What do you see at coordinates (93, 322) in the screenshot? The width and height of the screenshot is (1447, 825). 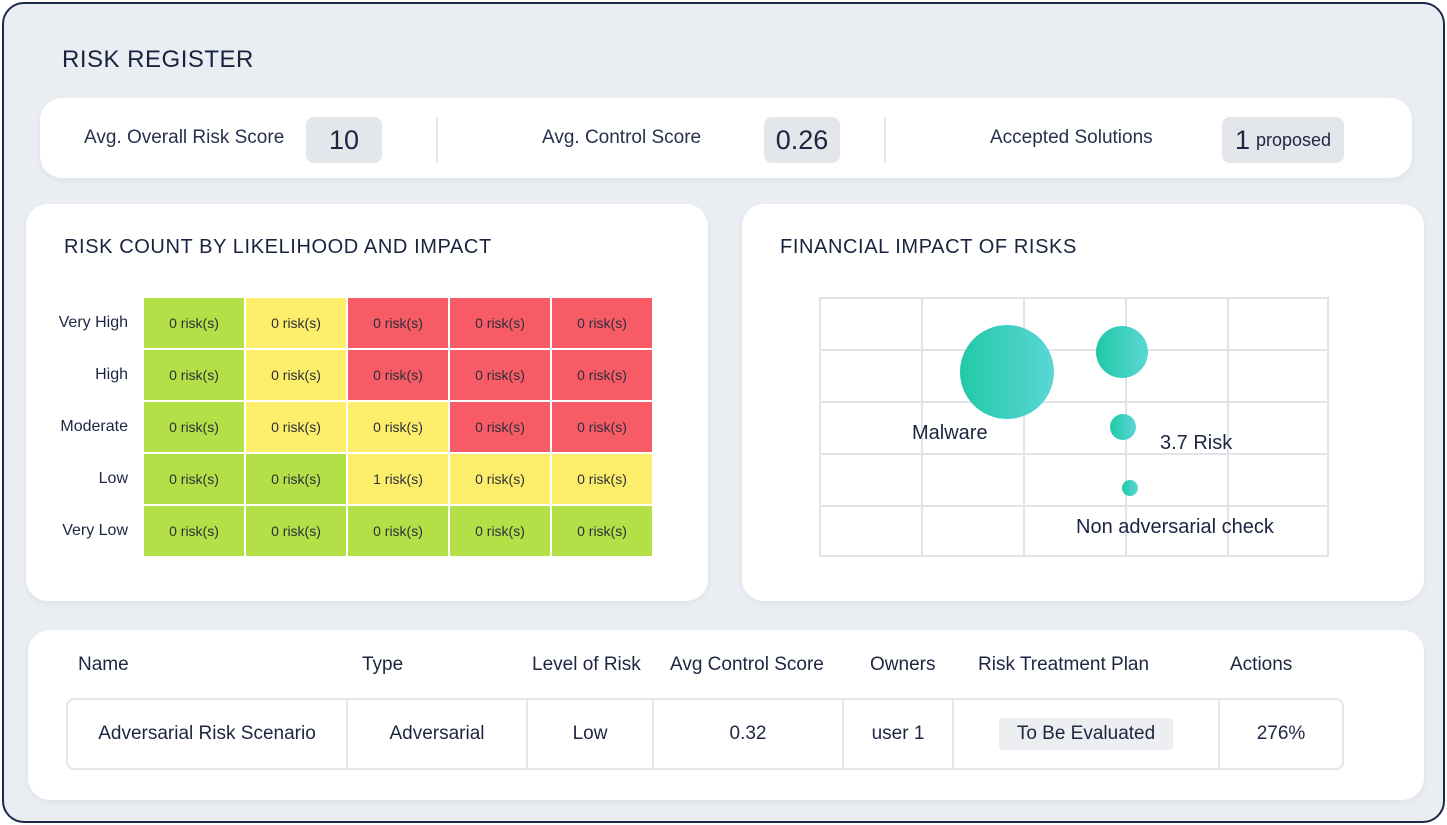 I see `heatmap-row-label: Very High` at bounding box center [93, 322].